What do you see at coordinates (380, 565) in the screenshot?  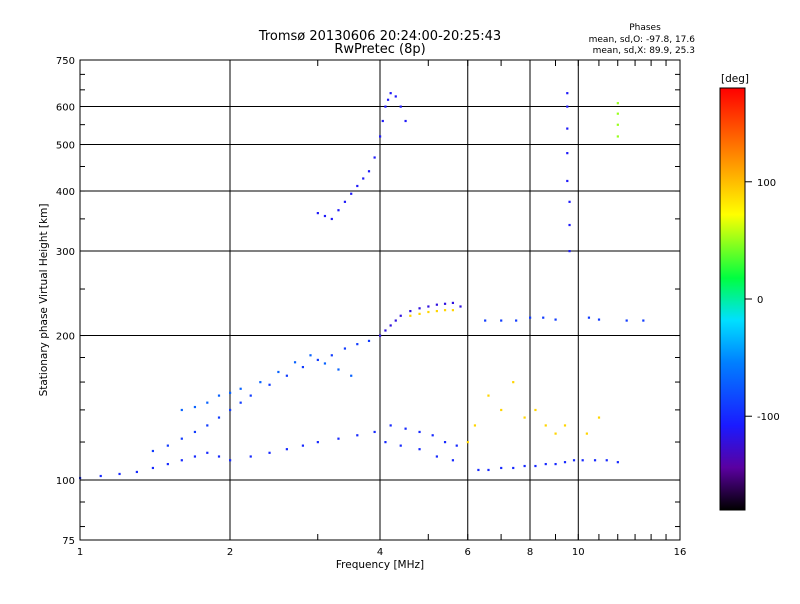 I see `x-axis-label: Frequency [MHz]` at bounding box center [380, 565].